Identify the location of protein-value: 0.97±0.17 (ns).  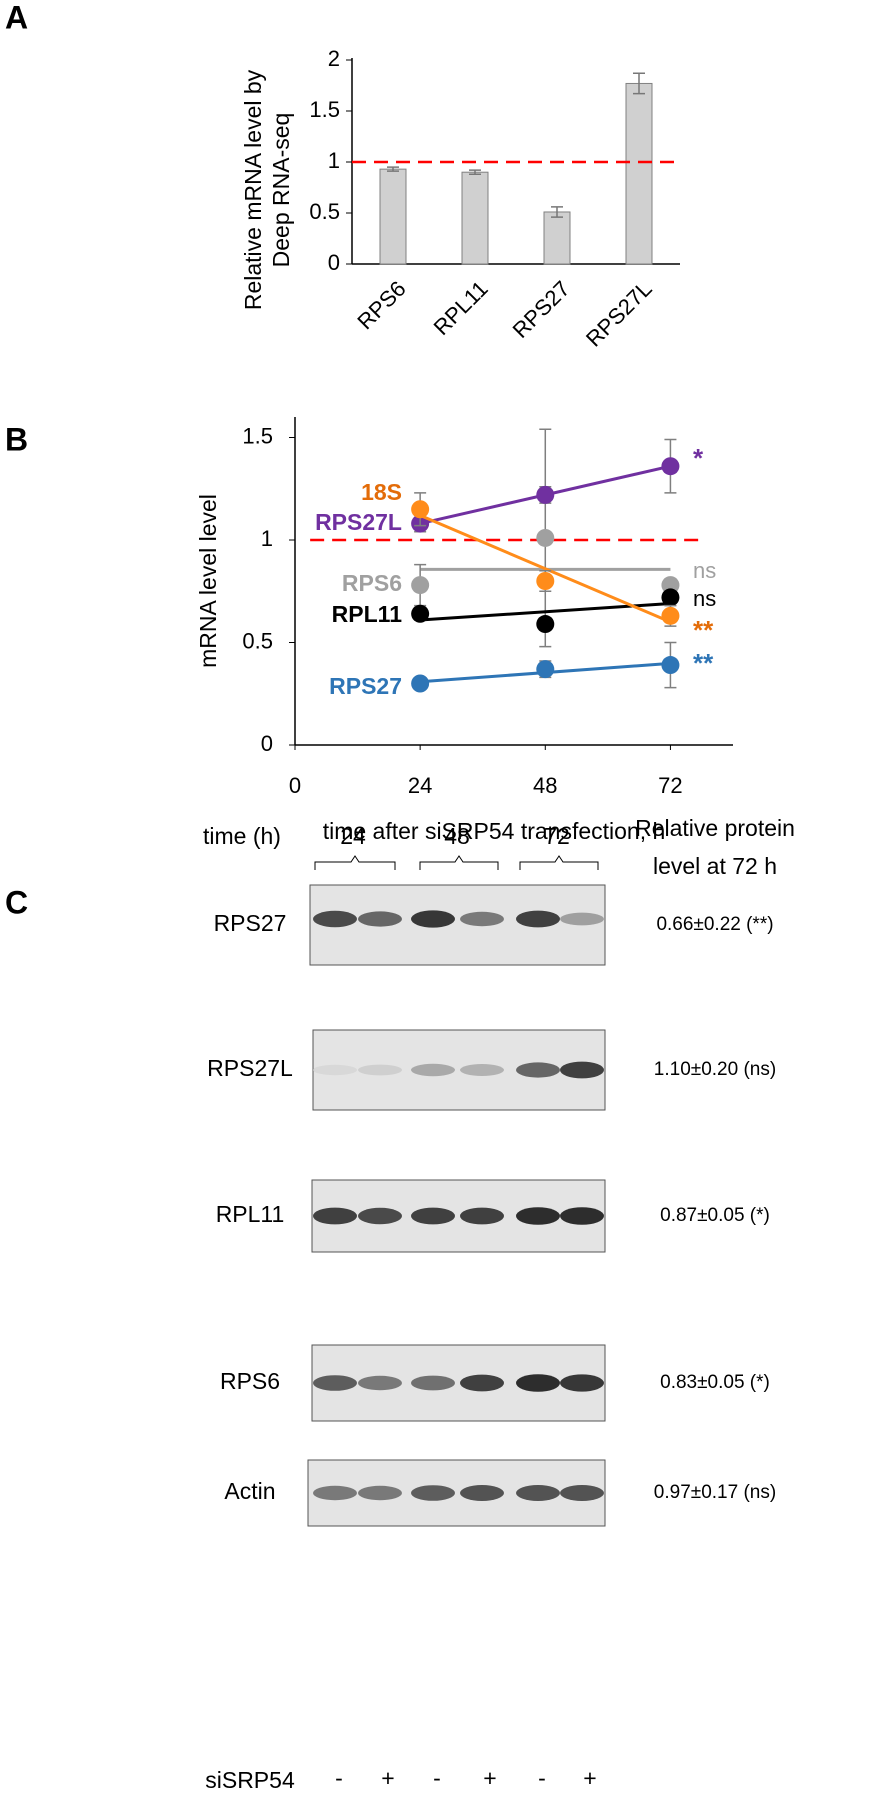
(715, 1492).